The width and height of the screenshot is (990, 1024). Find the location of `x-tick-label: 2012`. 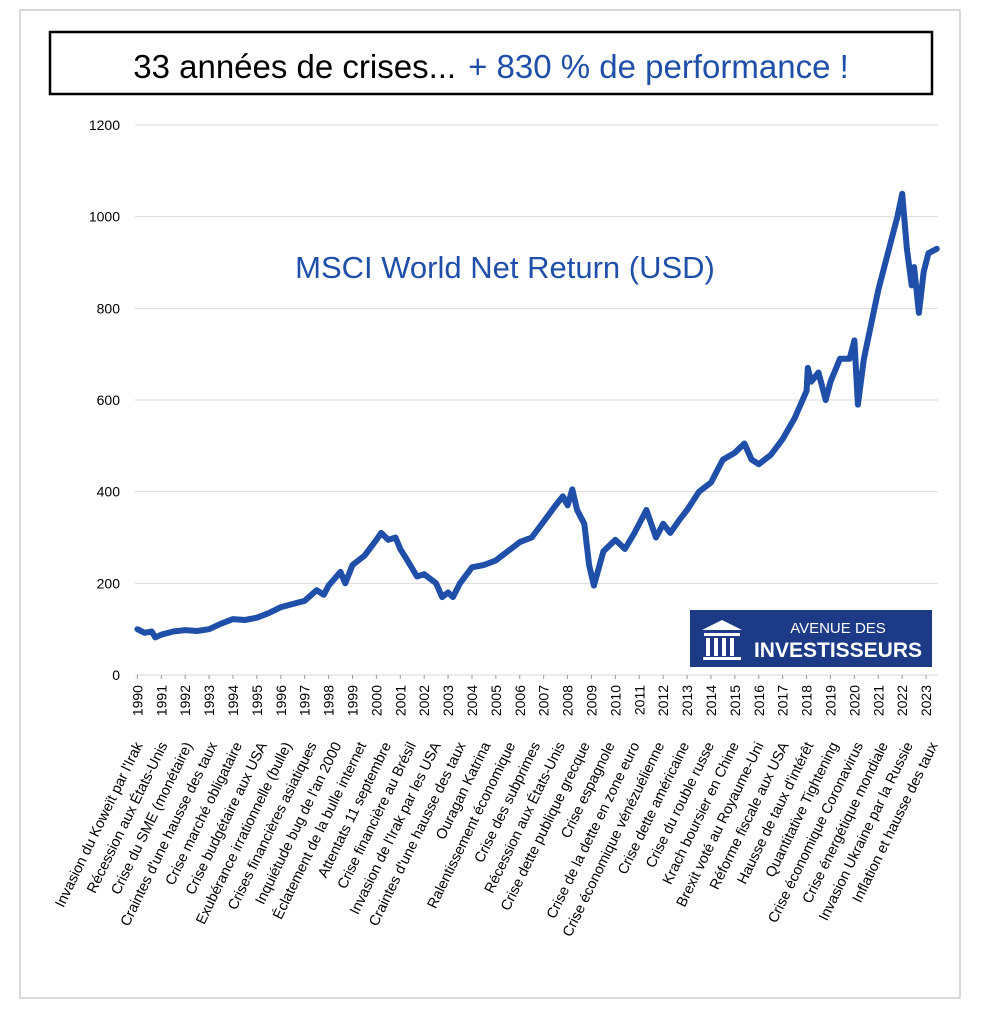

x-tick-label: 2012 is located at coordinates (663, 700).